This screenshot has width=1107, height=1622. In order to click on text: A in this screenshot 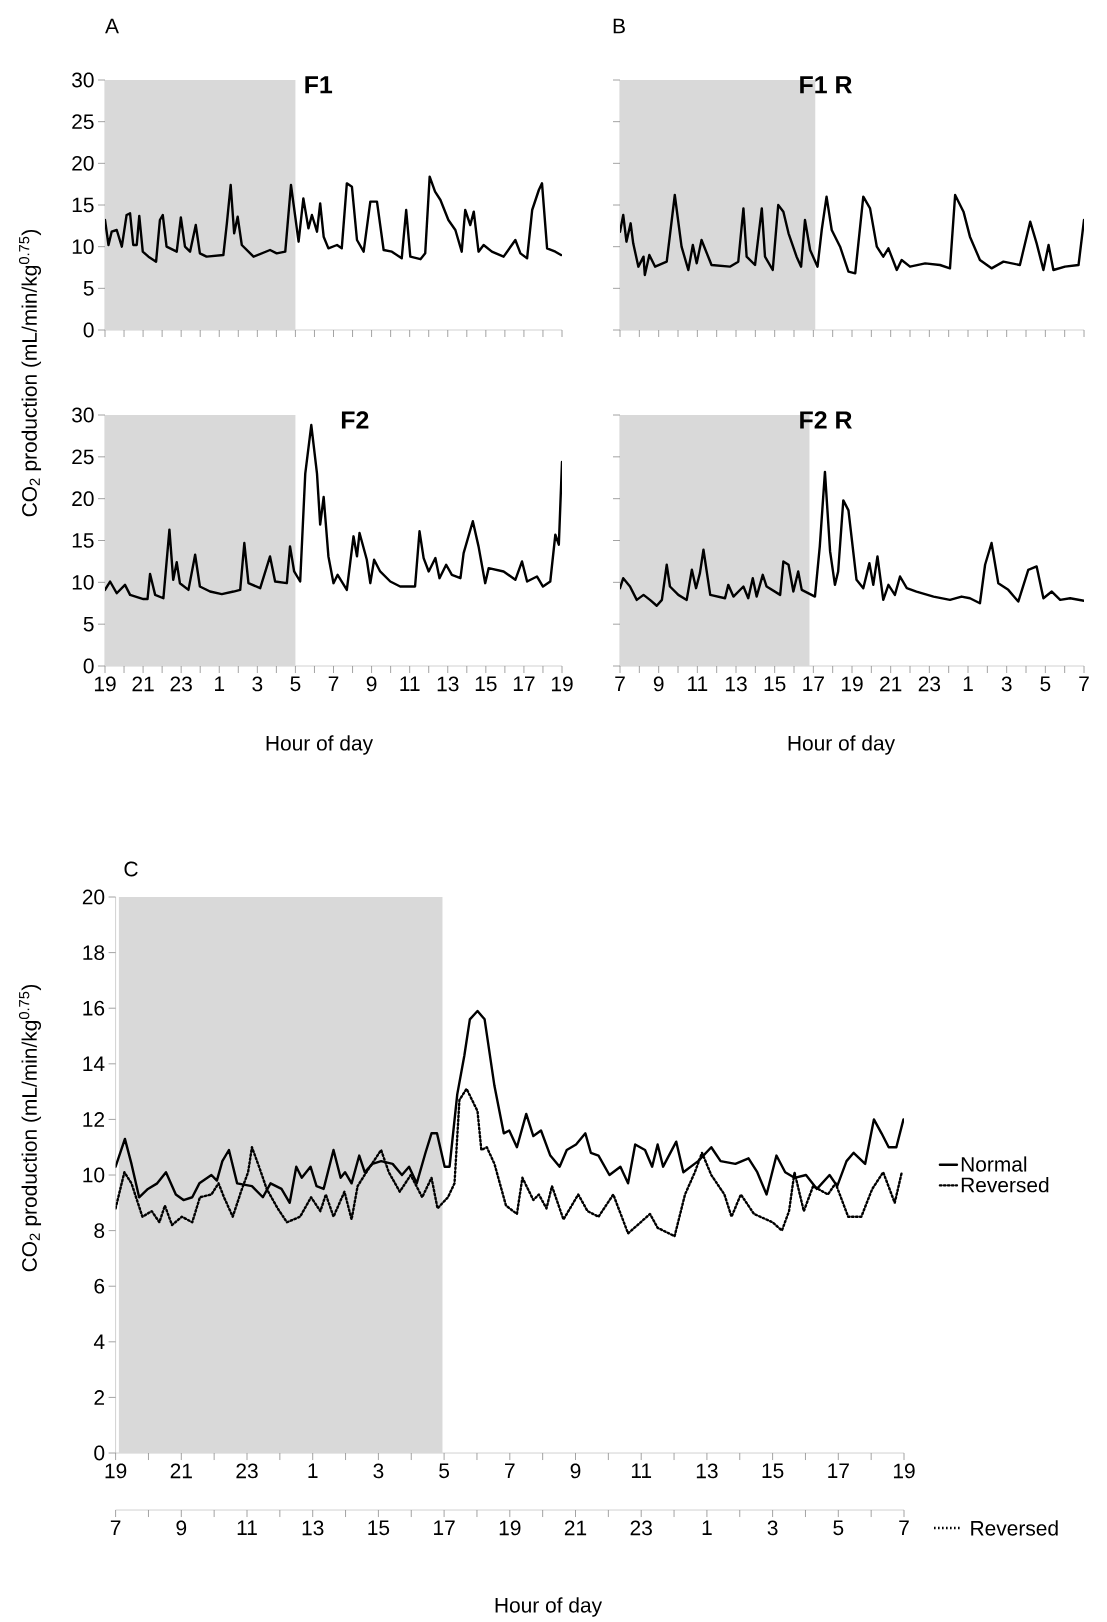, I will do `click(112, 26)`.